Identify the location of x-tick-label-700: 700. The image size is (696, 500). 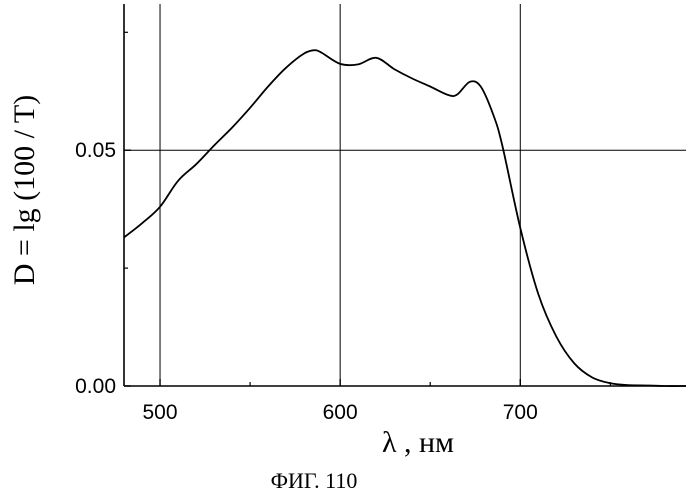
(520, 412).